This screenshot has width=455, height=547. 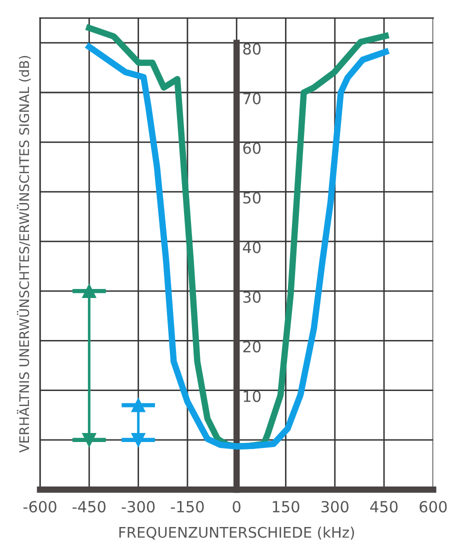 What do you see at coordinates (23, 254) in the screenshot?
I see `y-axis-title: VERHÄLTNIS UNERWÜNSCHTES/ERWÜNSCHTES SIGNAL (dB)` at bounding box center [23, 254].